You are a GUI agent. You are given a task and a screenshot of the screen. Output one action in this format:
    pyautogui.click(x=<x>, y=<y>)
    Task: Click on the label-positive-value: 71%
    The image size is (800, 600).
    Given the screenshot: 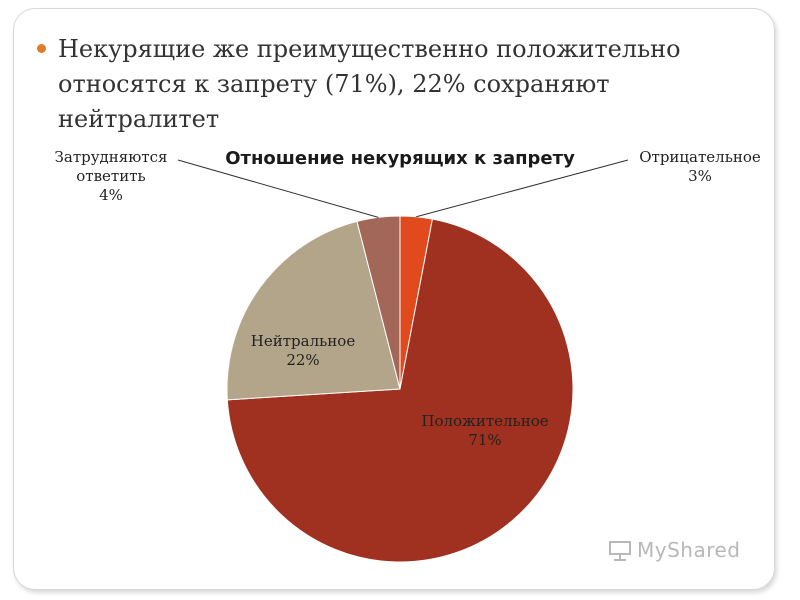 What is the action you would take?
    pyautogui.click(x=485, y=440)
    